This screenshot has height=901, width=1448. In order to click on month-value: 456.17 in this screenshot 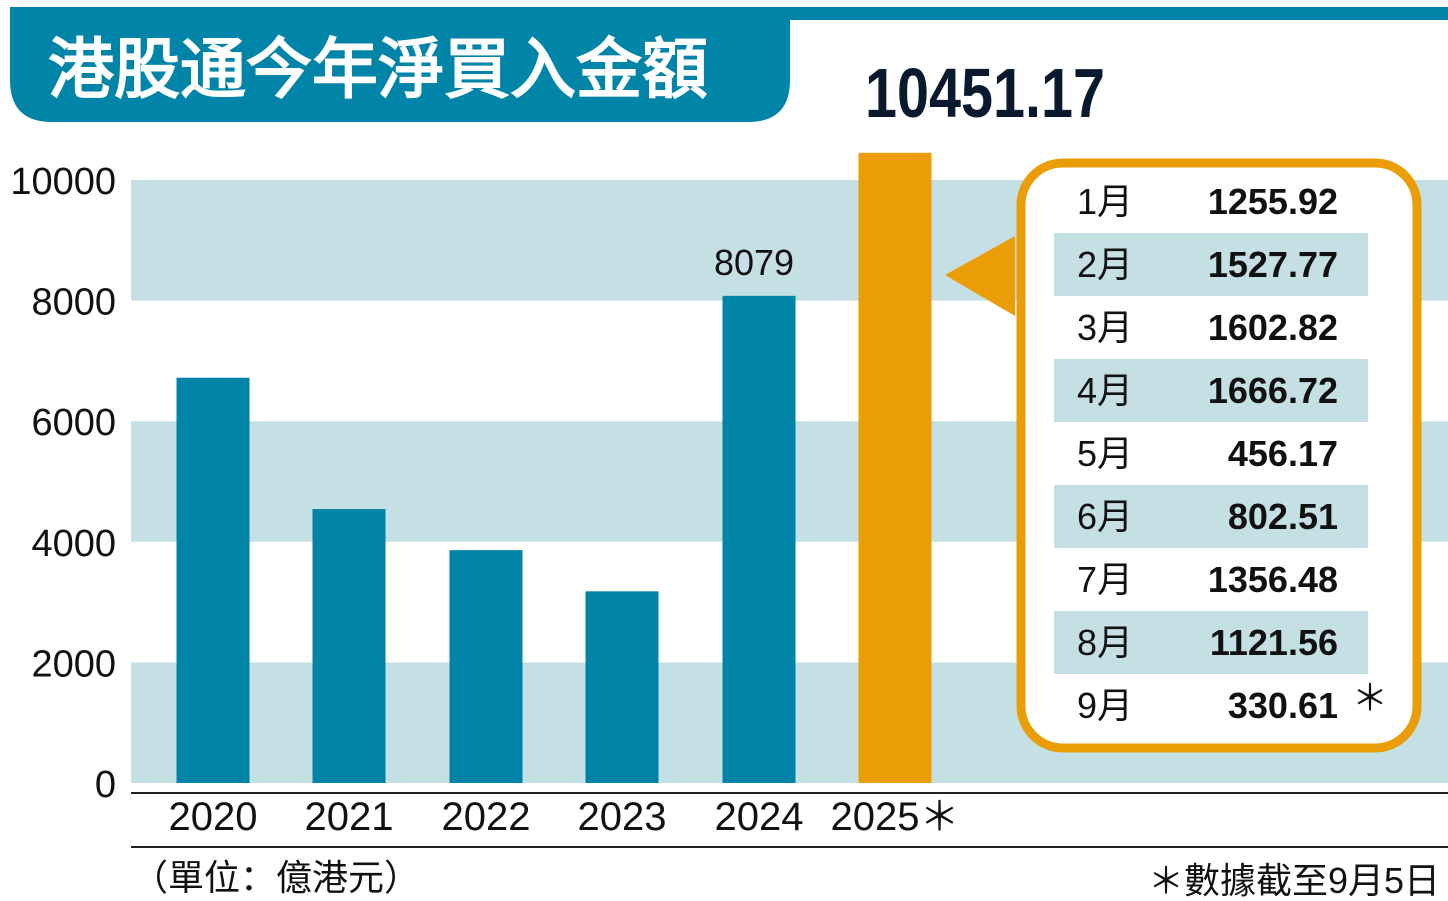, I will do `click(1283, 453)`.